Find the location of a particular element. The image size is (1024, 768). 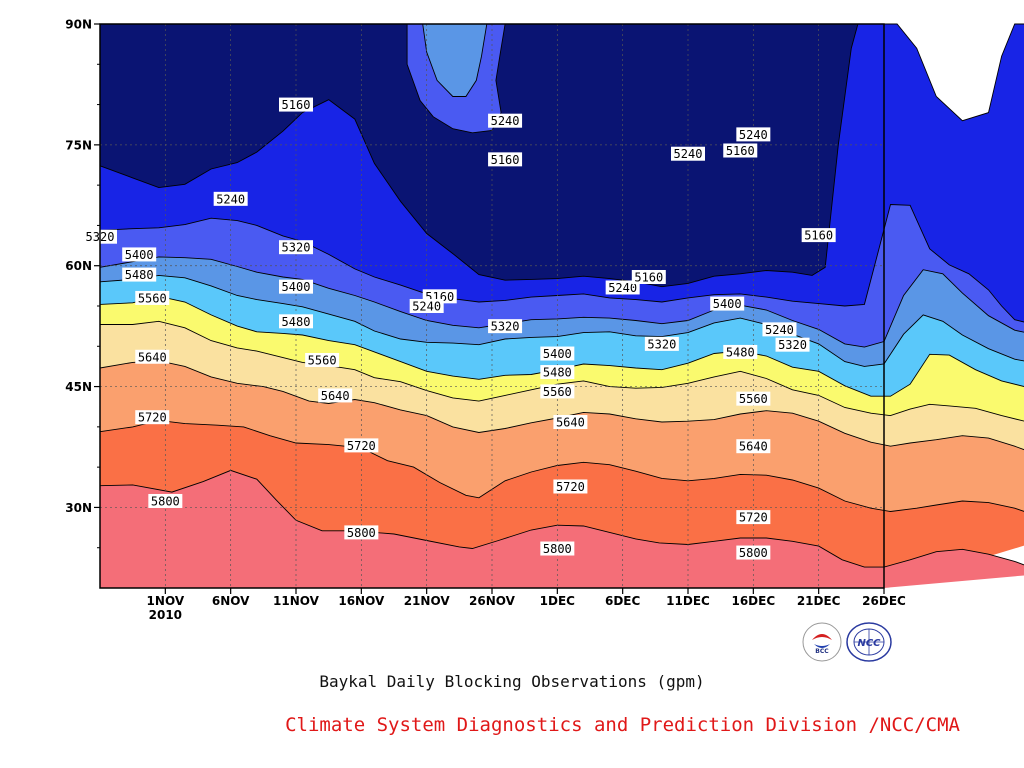

svg-text: NCC is located at coordinates (869, 643).